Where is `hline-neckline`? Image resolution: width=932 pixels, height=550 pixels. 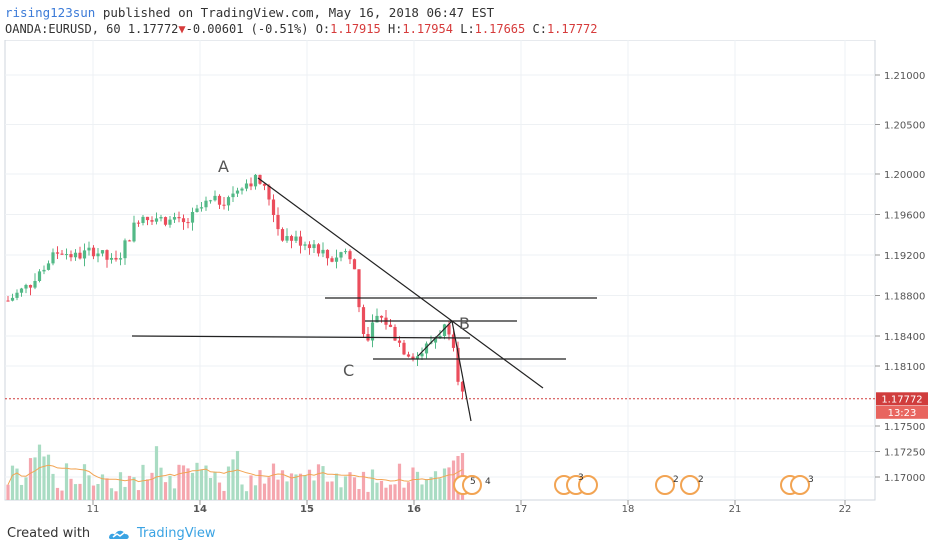 hline-neckline is located at coordinates (301, 337).